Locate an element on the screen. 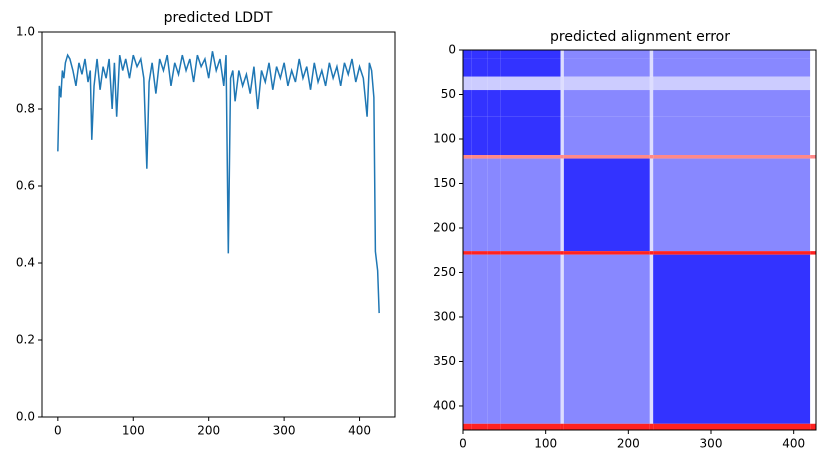 Image resolution: width=826 pixels, height=455 pixels. y-tick-label: 0.0 is located at coordinates (25, 417).